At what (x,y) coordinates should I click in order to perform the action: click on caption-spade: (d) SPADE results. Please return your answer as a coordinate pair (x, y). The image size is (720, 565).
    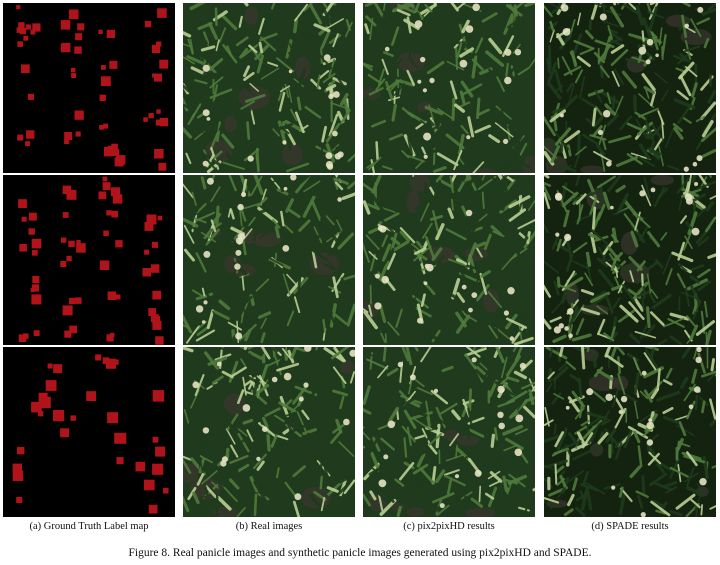
    Looking at the image, I should click on (630, 526).